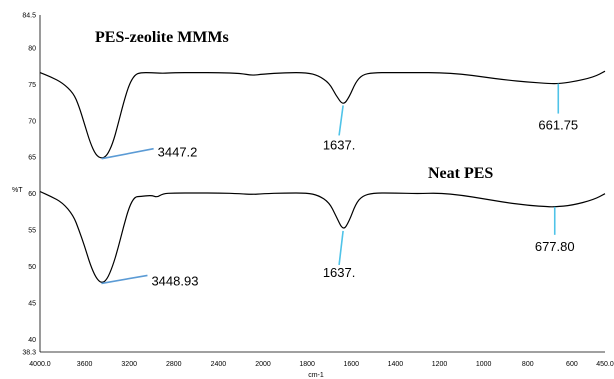 The height and width of the screenshot is (379, 614). I want to click on y-tick-label: 70, so click(32, 121).